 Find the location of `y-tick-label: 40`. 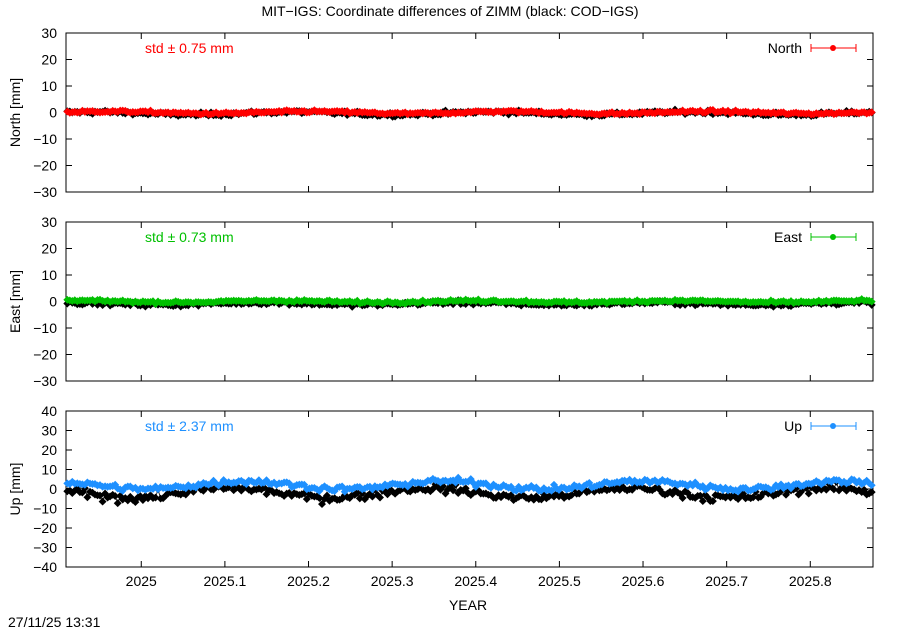

y-tick-label: 40 is located at coordinates (49, 411).